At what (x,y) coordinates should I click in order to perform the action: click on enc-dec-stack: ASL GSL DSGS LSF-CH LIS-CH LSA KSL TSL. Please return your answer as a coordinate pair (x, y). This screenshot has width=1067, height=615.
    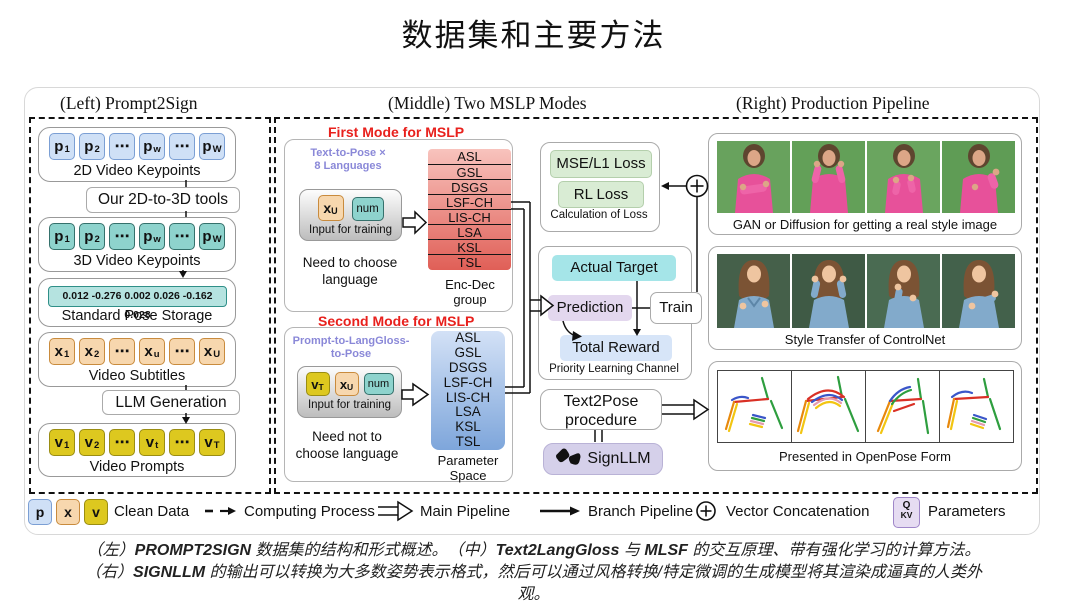
    Looking at the image, I should click on (469, 209).